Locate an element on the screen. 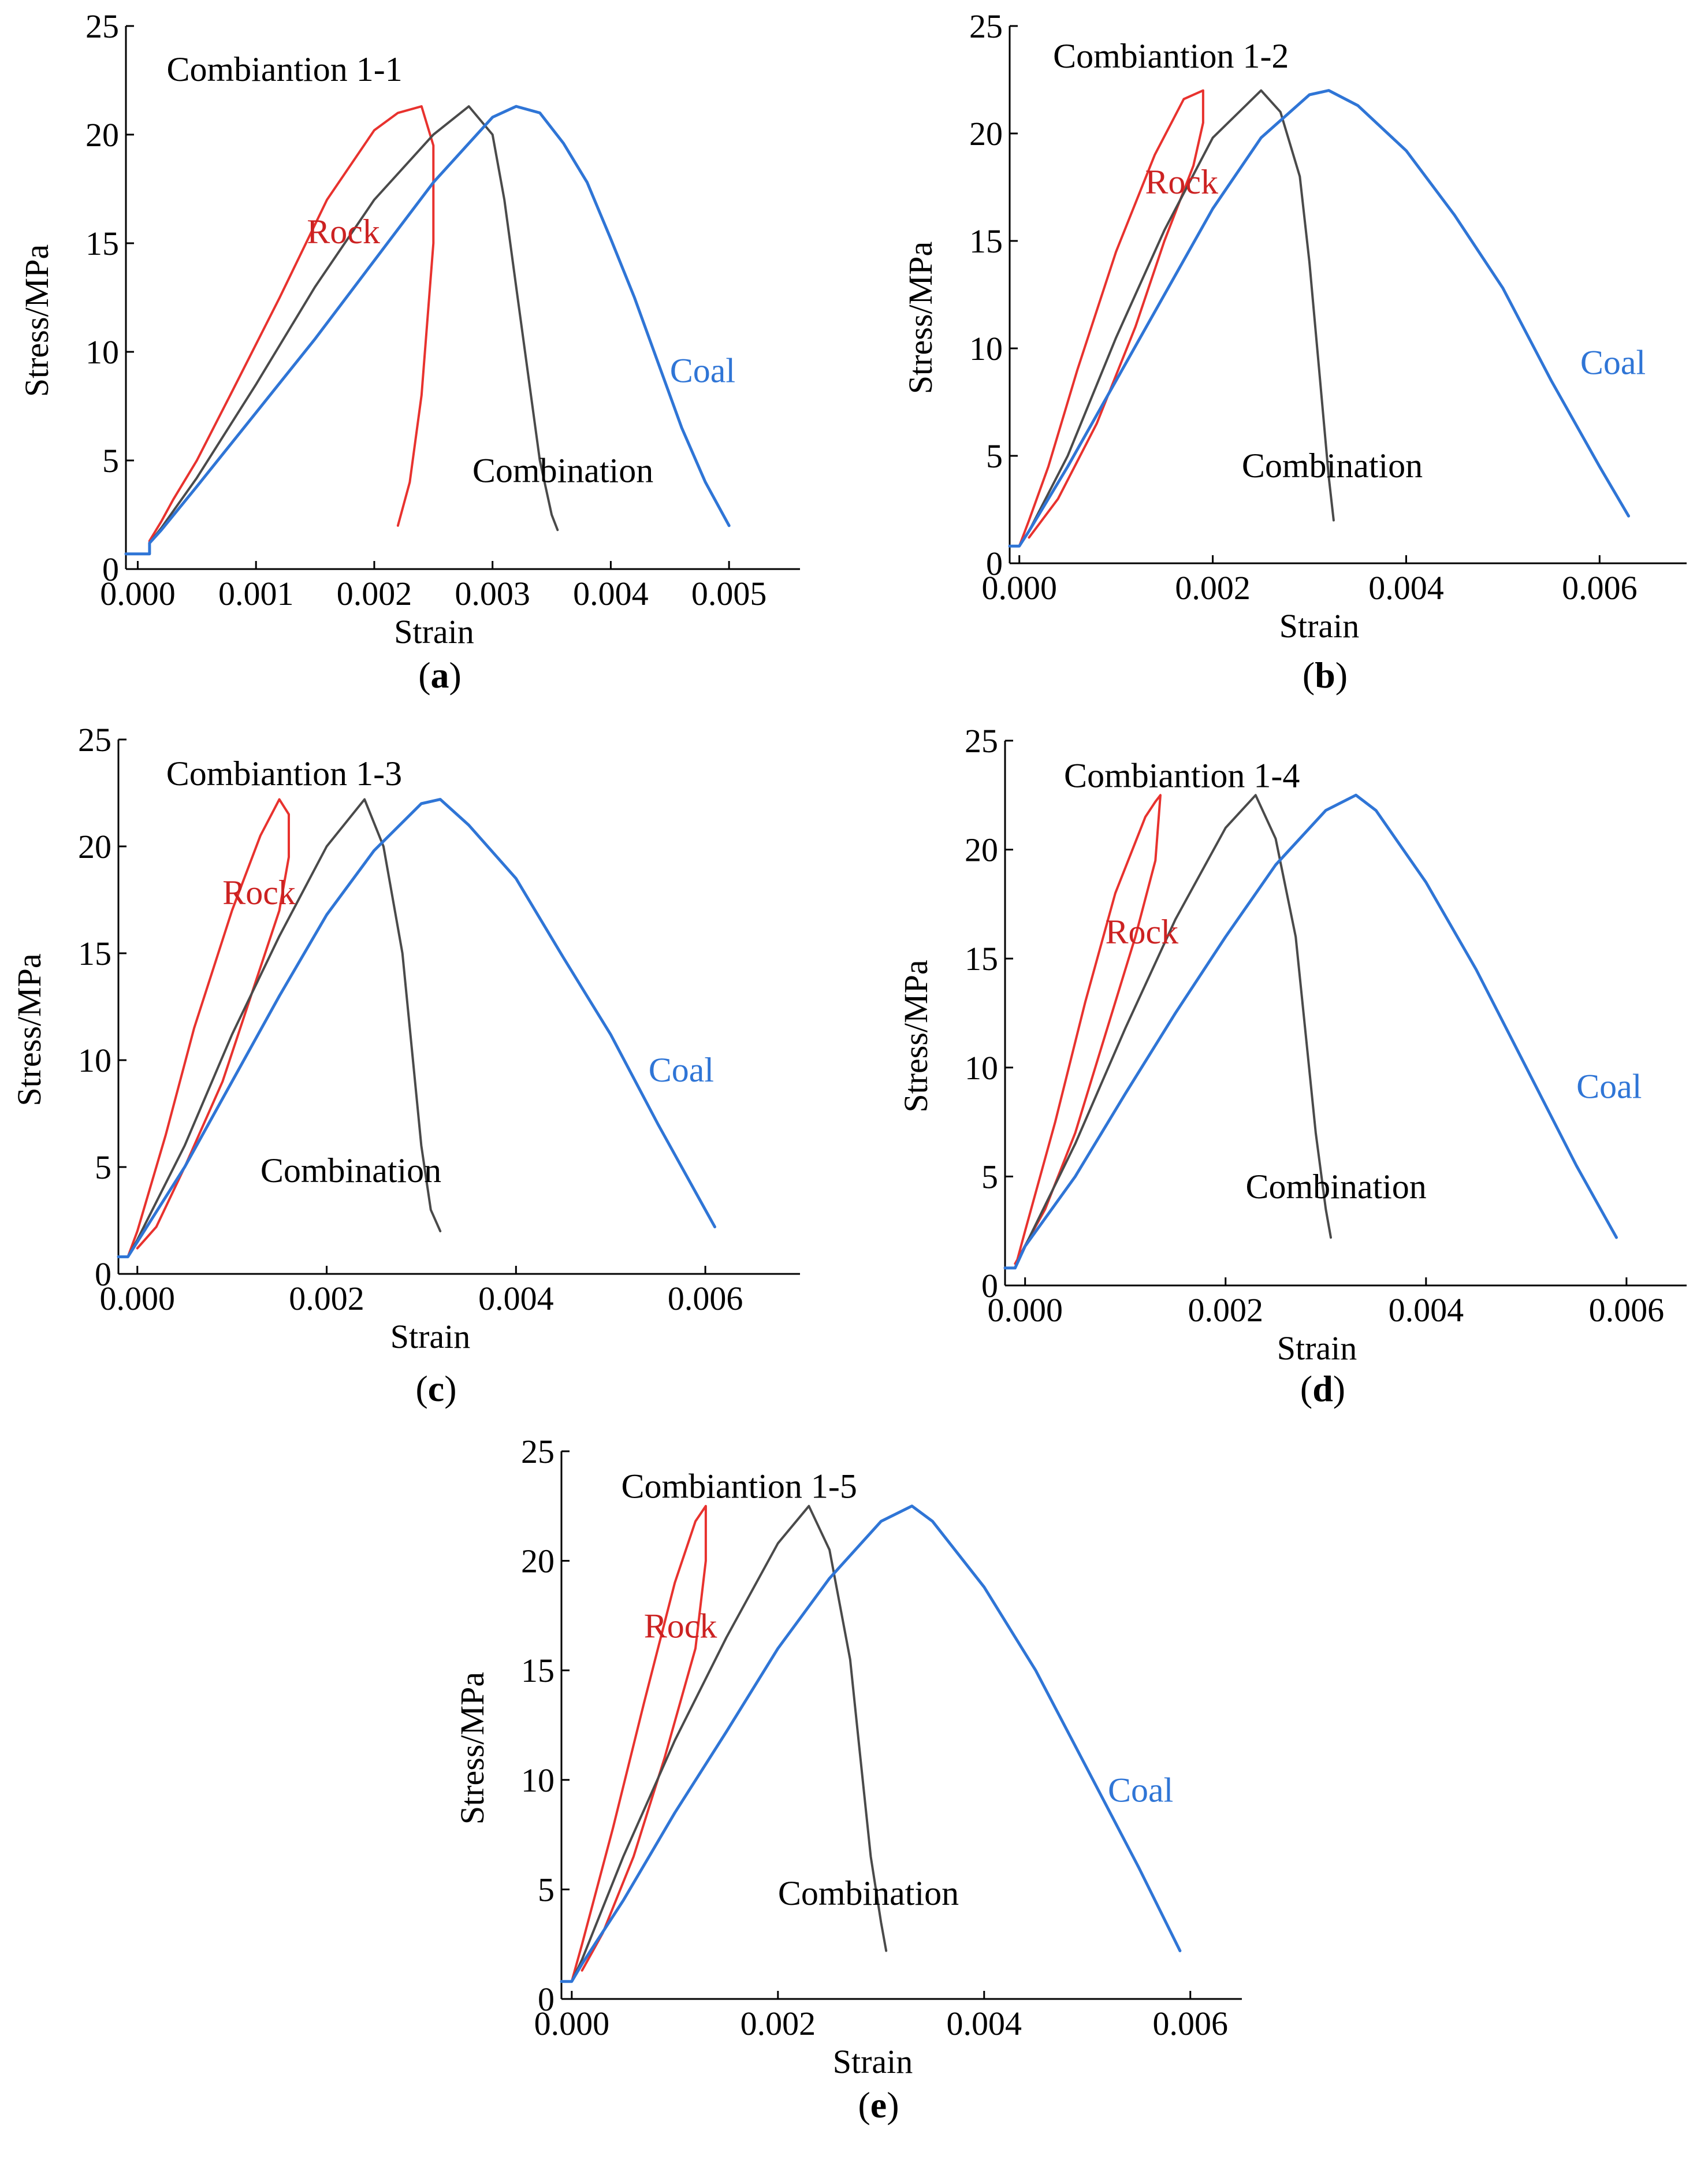 The image size is (1708, 2159). panel-label: (d) is located at coordinates (1322, 1389).